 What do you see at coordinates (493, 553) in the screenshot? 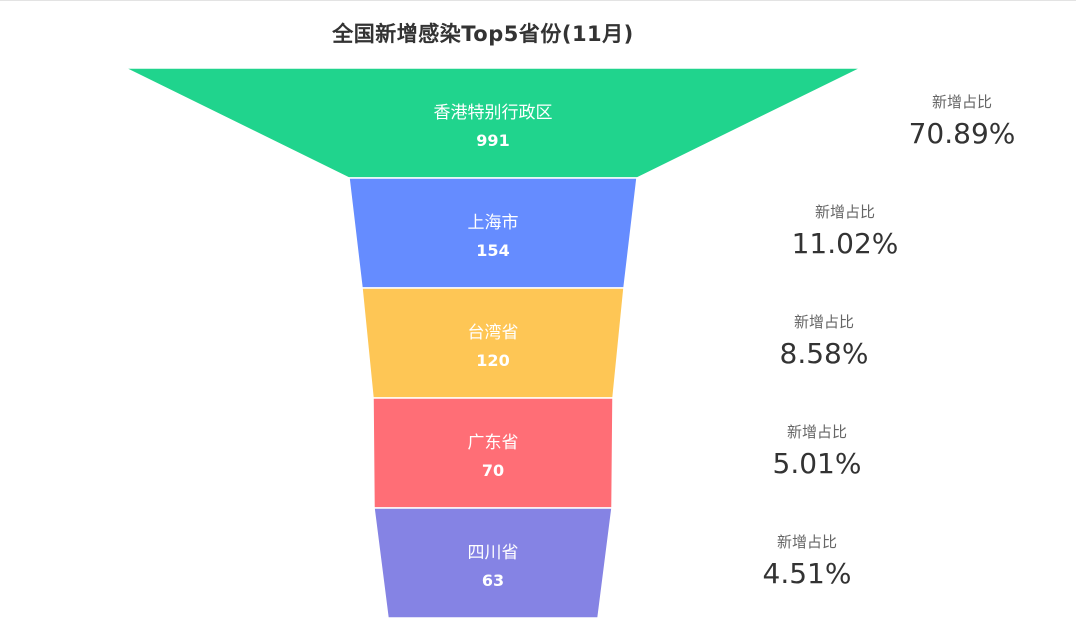
I see `segment-name-label: 四川省` at bounding box center [493, 553].